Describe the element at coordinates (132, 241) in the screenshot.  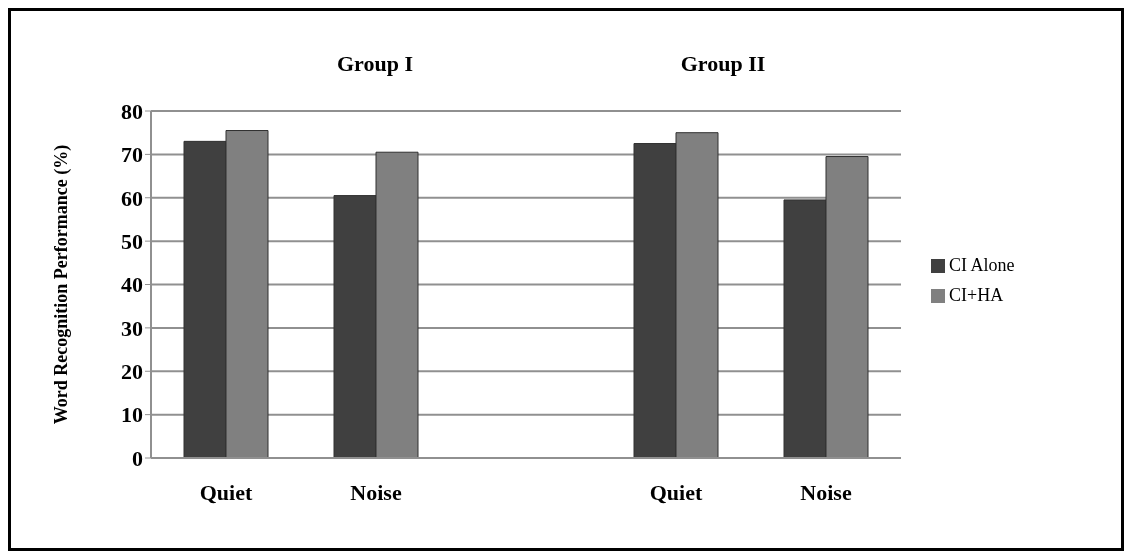
I see `y-tick-label: 50` at that location.